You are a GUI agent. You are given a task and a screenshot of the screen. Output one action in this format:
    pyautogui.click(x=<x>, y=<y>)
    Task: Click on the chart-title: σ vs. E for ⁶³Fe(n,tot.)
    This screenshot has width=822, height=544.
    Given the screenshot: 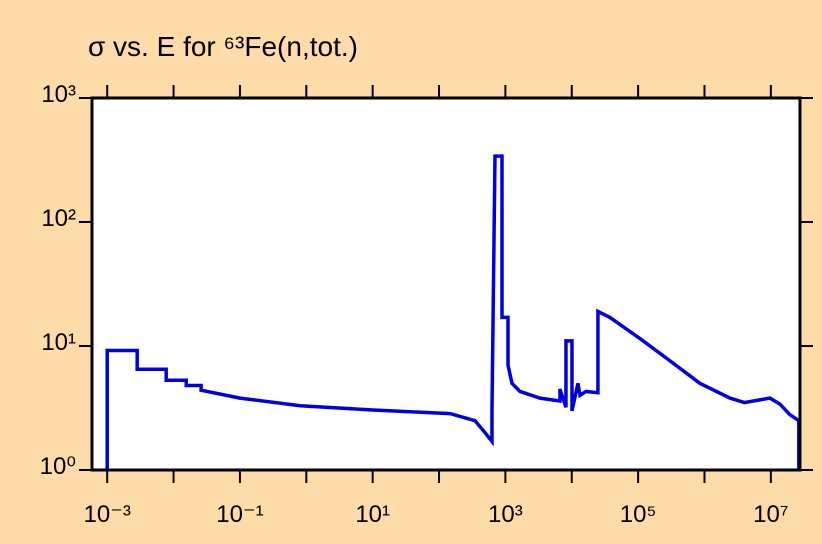 What is the action you would take?
    pyautogui.click(x=223, y=46)
    